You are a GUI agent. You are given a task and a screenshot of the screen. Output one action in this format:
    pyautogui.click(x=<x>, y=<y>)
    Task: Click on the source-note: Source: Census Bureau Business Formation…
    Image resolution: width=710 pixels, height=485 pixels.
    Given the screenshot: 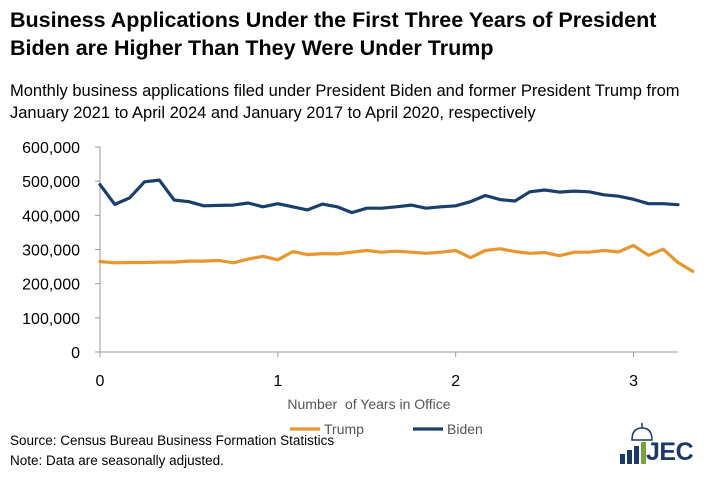 What is the action you would take?
    pyautogui.click(x=172, y=440)
    